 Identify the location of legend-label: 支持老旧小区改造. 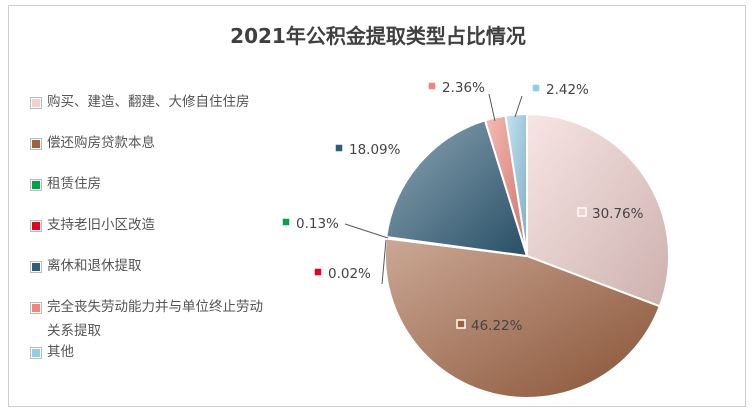
(101, 225).